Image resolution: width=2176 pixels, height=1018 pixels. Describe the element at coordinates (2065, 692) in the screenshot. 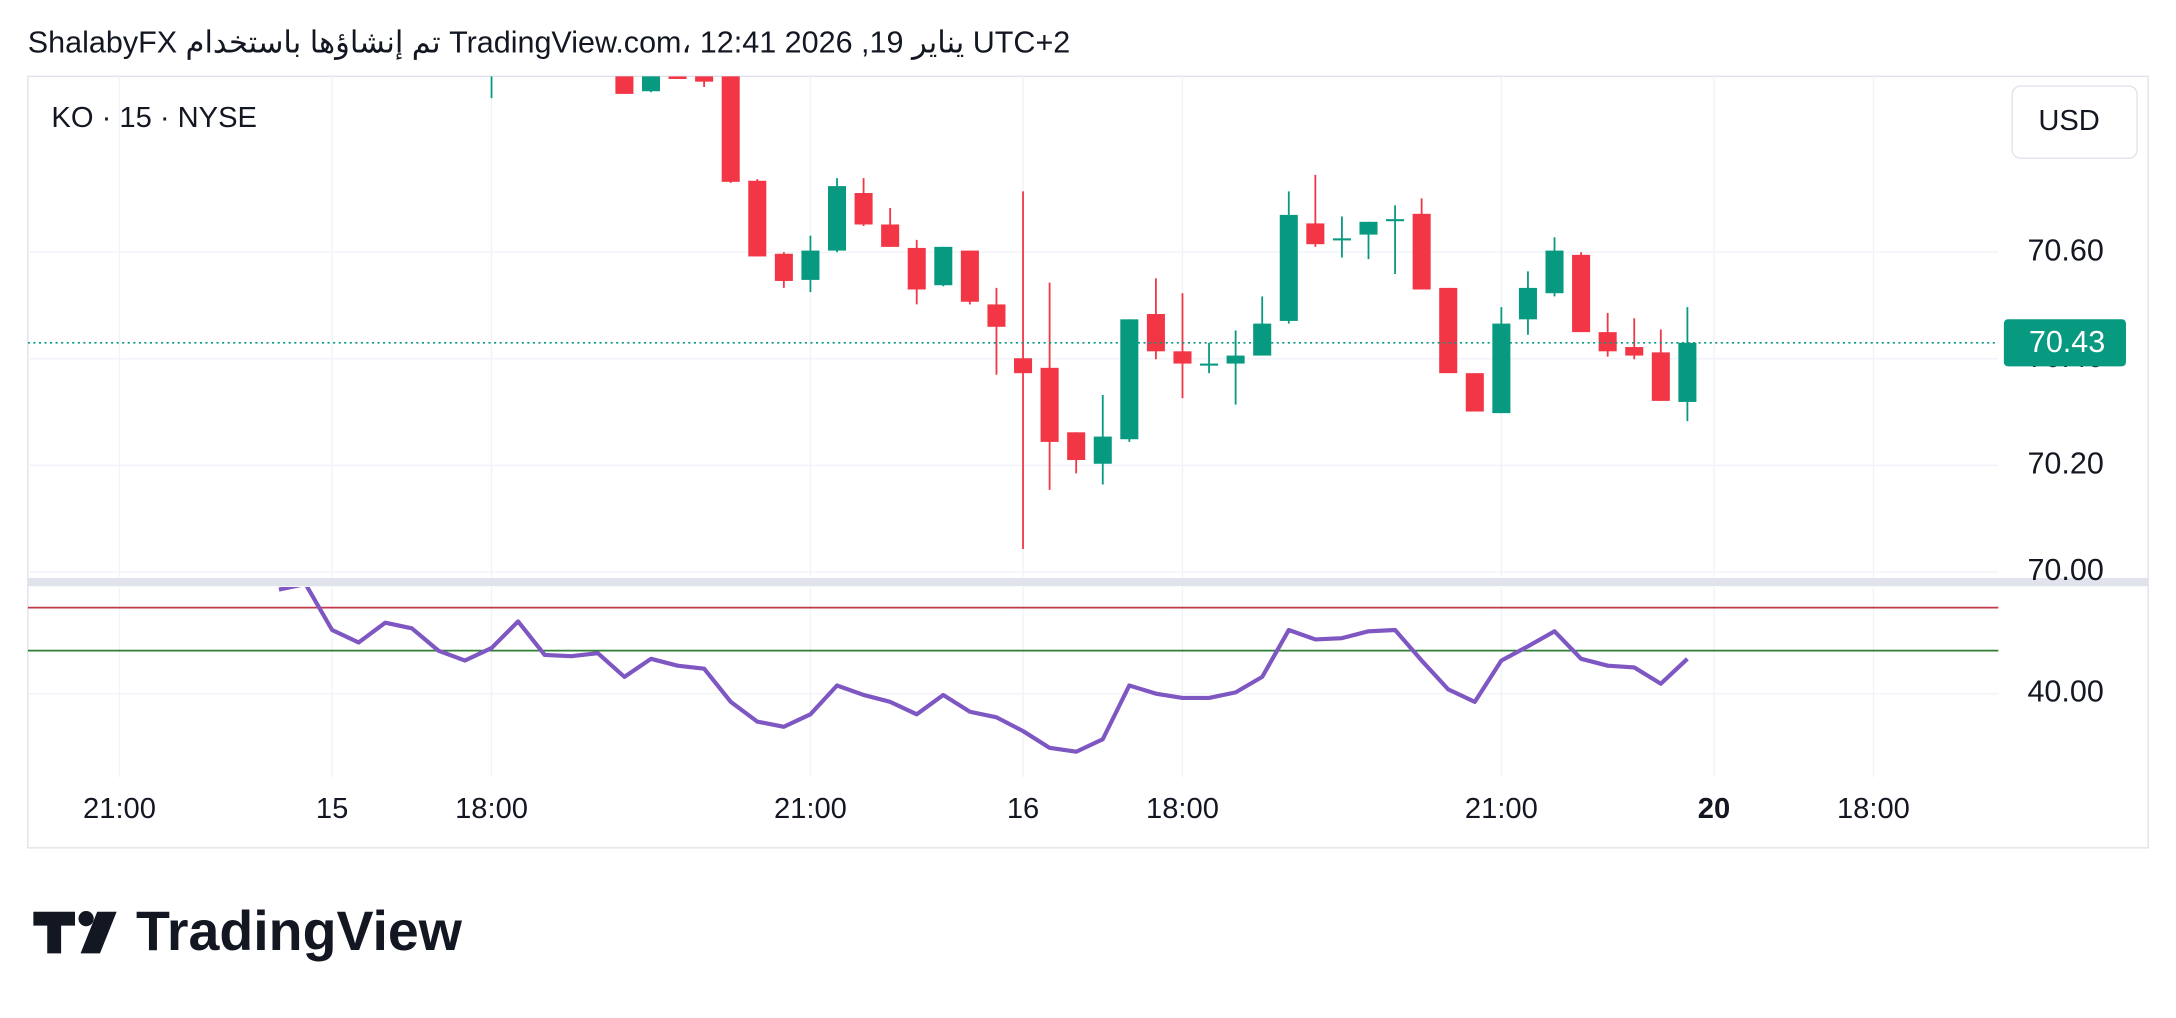

I see `y-tick-label: 40.00` at that location.